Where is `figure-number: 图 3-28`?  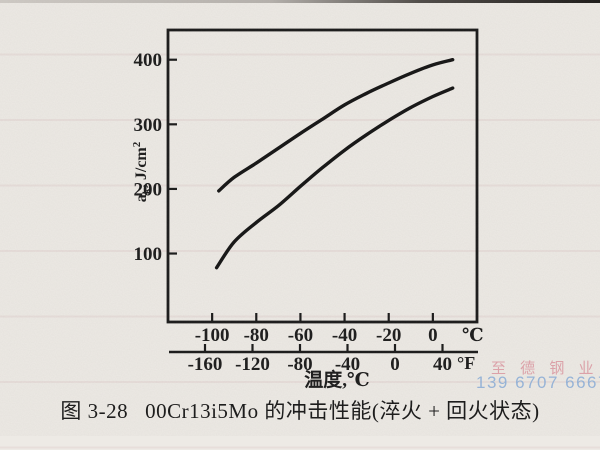
figure-number: 图 3-28 is located at coordinates (94, 411).